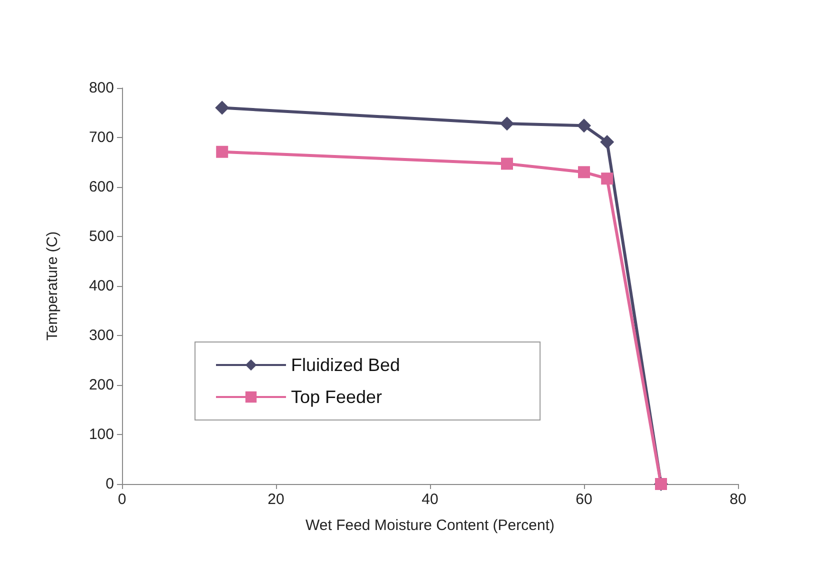 The height and width of the screenshot is (580, 815). What do you see at coordinates (52, 286) in the screenshot?
I see `y-axis-title: Temperature (C)` at bounding box center [52, 286].